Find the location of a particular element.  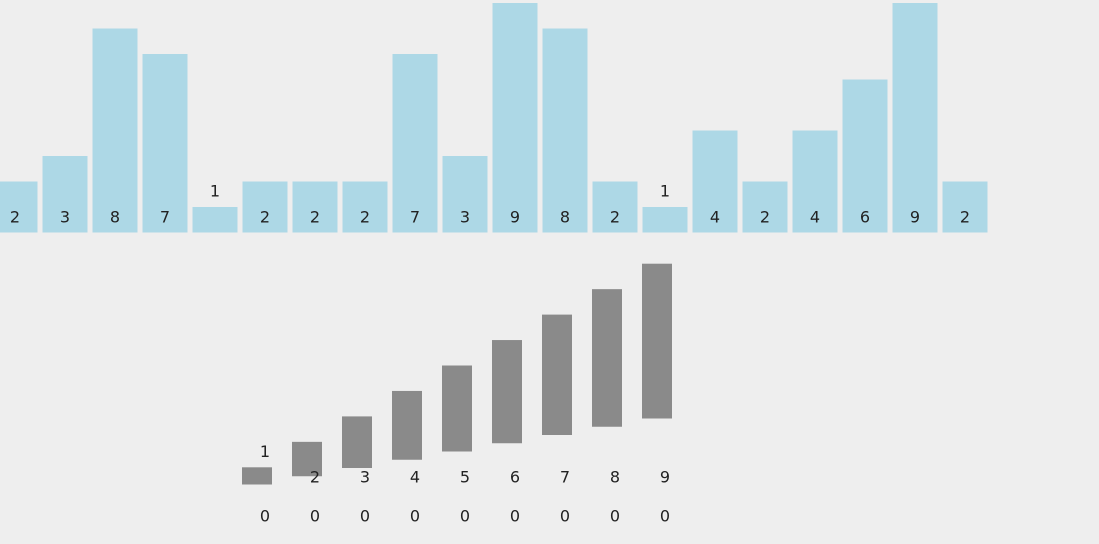

bucket-key-label: 7 is located at coordinates (565, 477).